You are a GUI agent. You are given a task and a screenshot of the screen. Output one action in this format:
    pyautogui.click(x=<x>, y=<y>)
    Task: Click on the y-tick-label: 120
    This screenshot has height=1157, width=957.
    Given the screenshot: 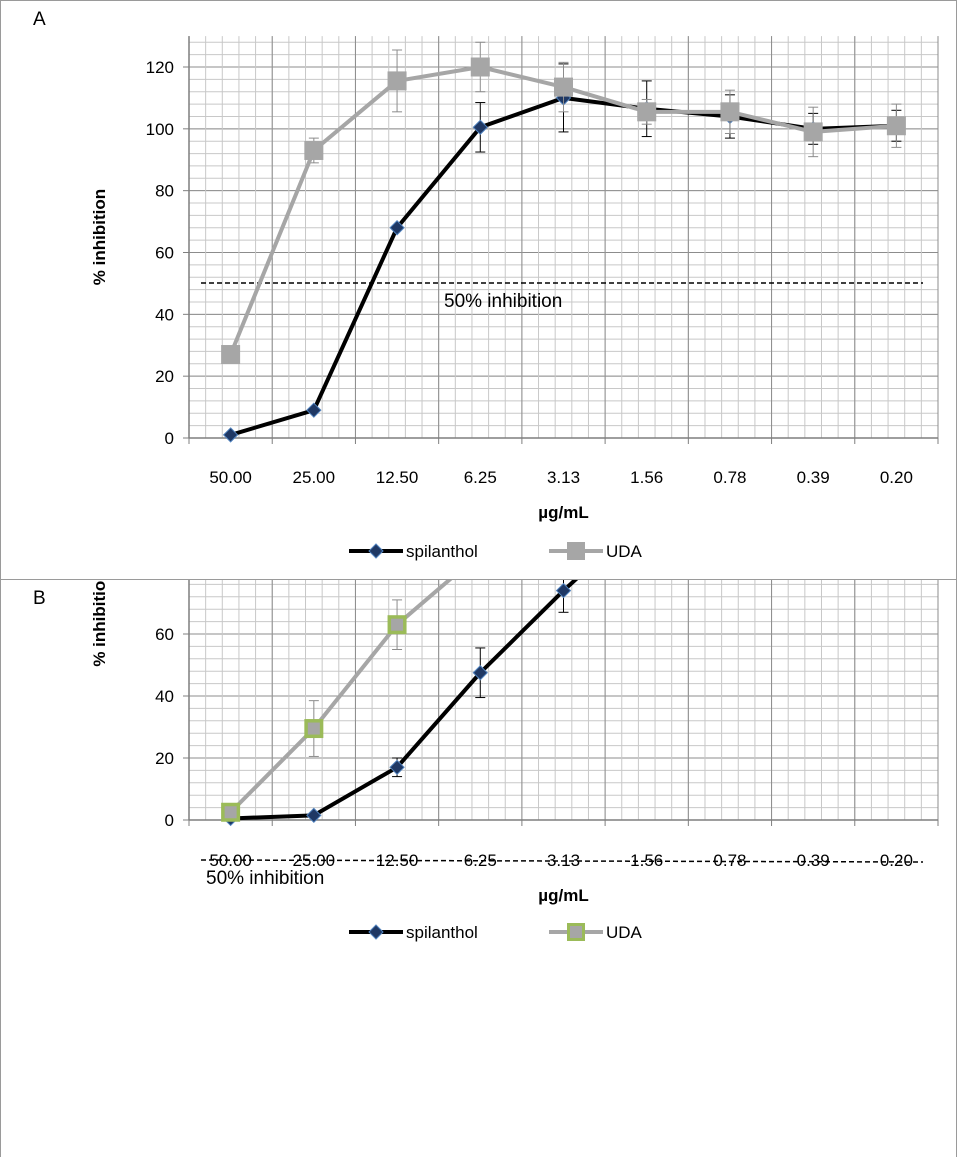 What is the action you would take?
    pyautogui.click(x=160, y=67)
    